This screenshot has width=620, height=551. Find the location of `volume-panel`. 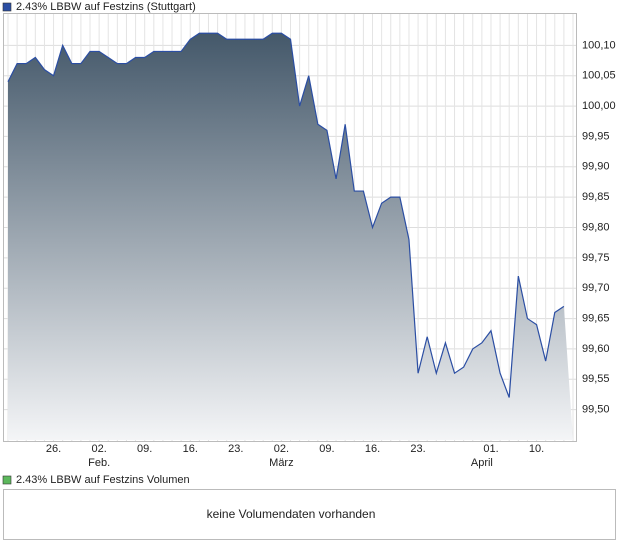

volume-panel is located at coordinates (309, 514).